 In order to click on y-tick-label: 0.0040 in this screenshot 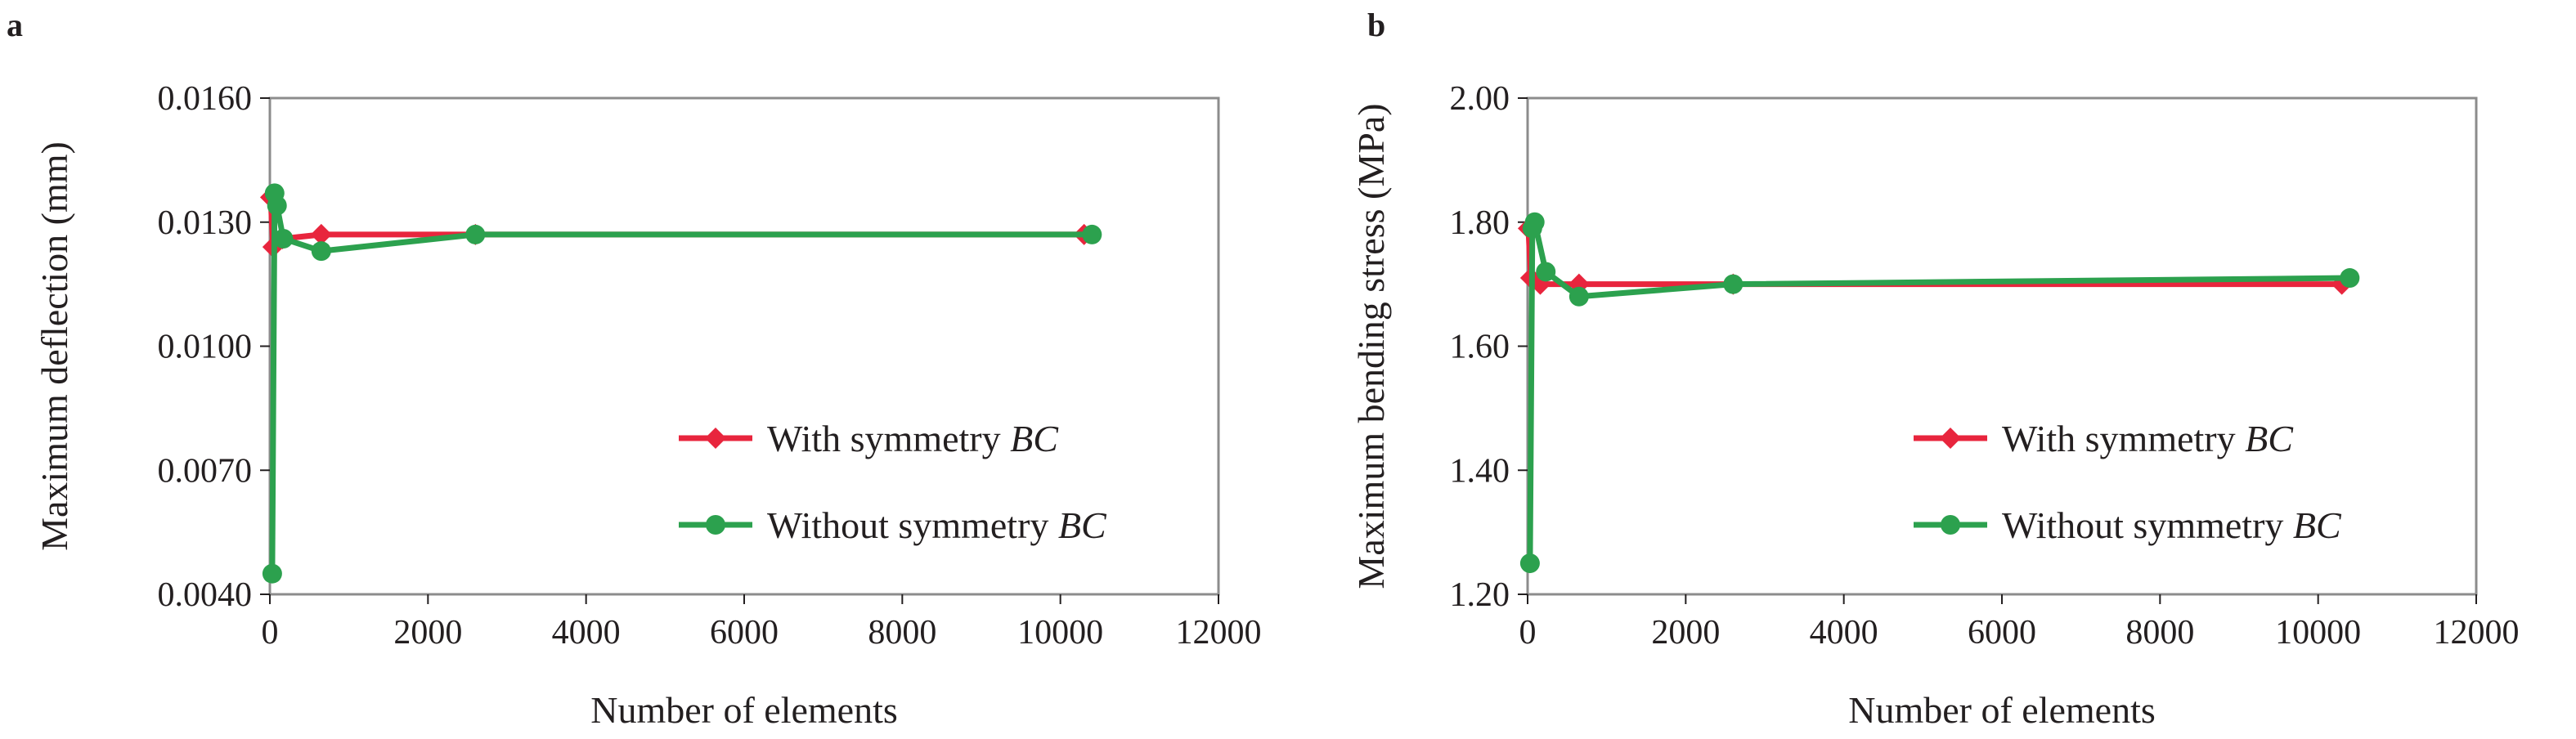, I will do `click(205, 595)`.